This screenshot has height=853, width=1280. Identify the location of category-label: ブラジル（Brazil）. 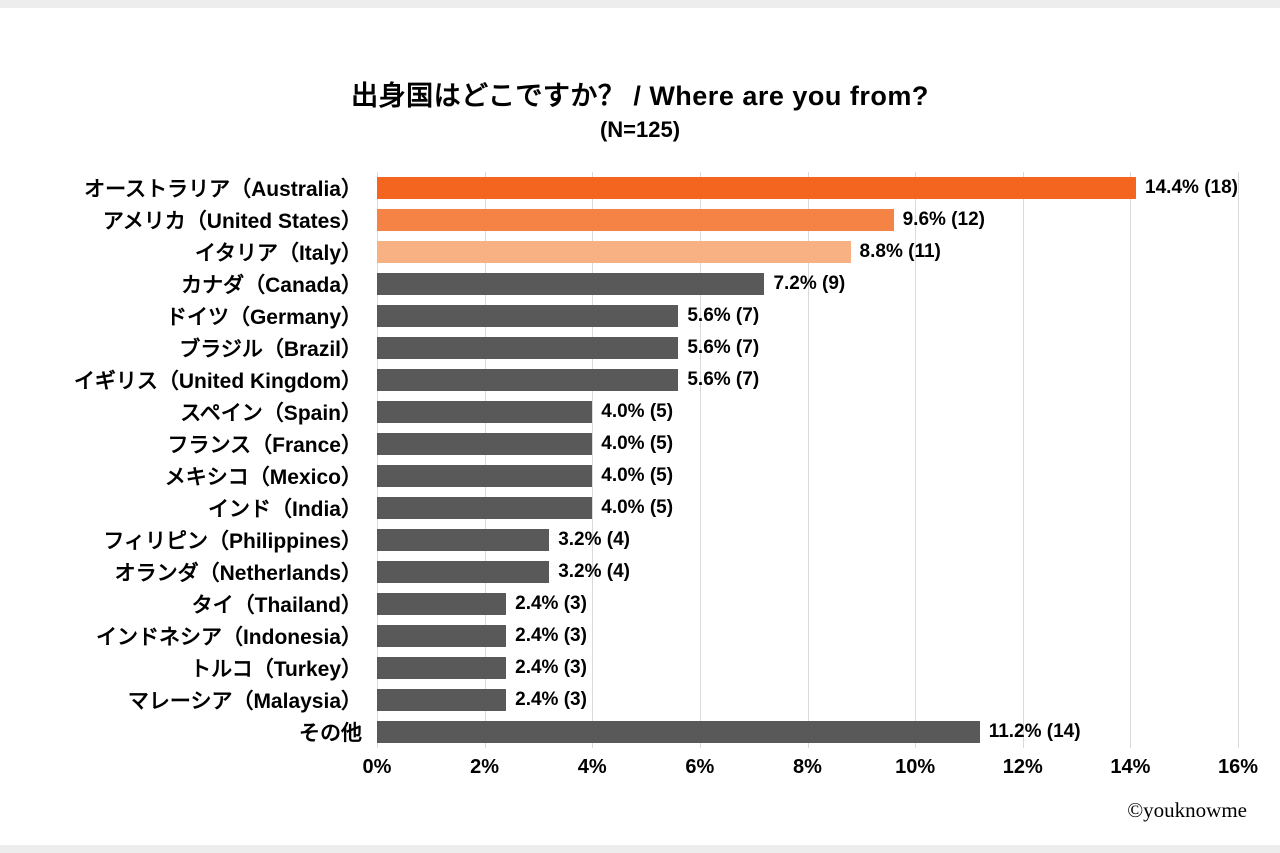
(270, 349).